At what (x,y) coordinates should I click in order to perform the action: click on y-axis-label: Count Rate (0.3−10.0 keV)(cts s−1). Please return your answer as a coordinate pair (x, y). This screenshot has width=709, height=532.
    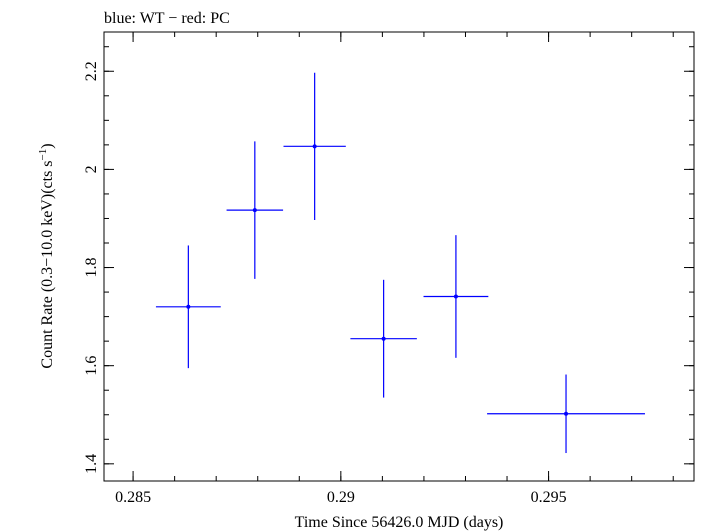
    Looking at the image, I should click on (46, 255).